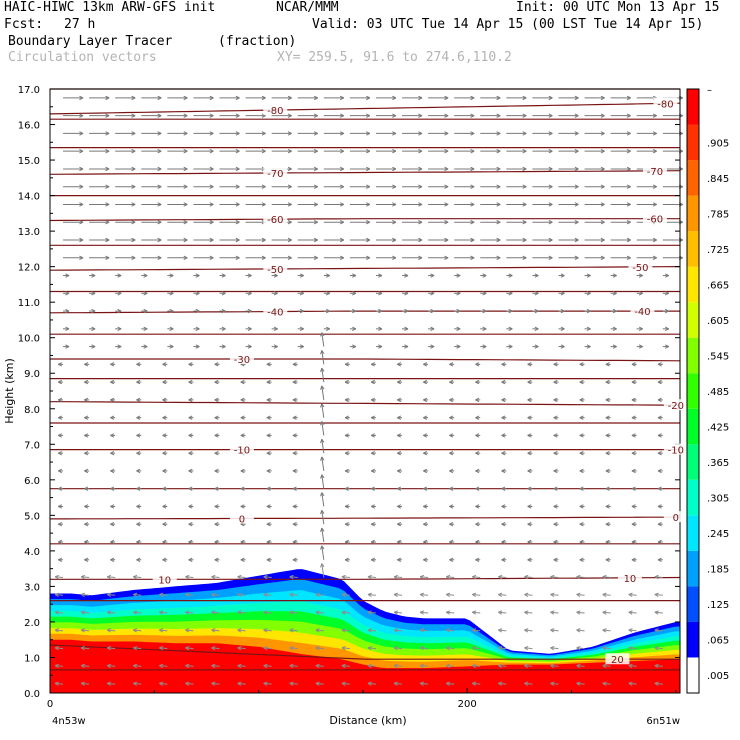 The width and height of the screenshot is (740, 740). What do you see at coordinates (693, 391) in the screenshot?
I see `colorbar-frame` at bounding box center [693, 391].